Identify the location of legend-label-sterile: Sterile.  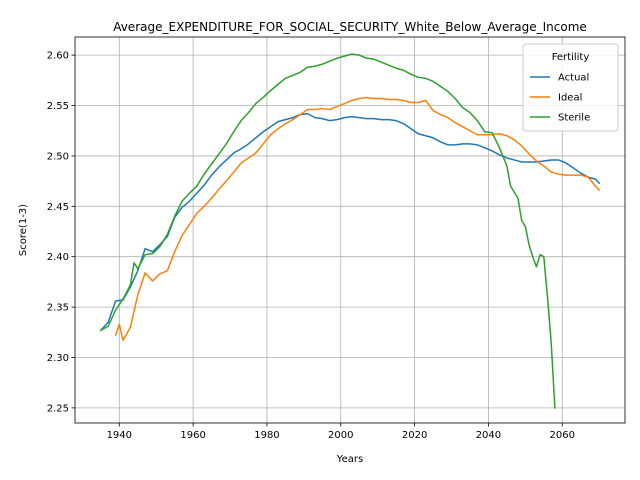
(574, 118).